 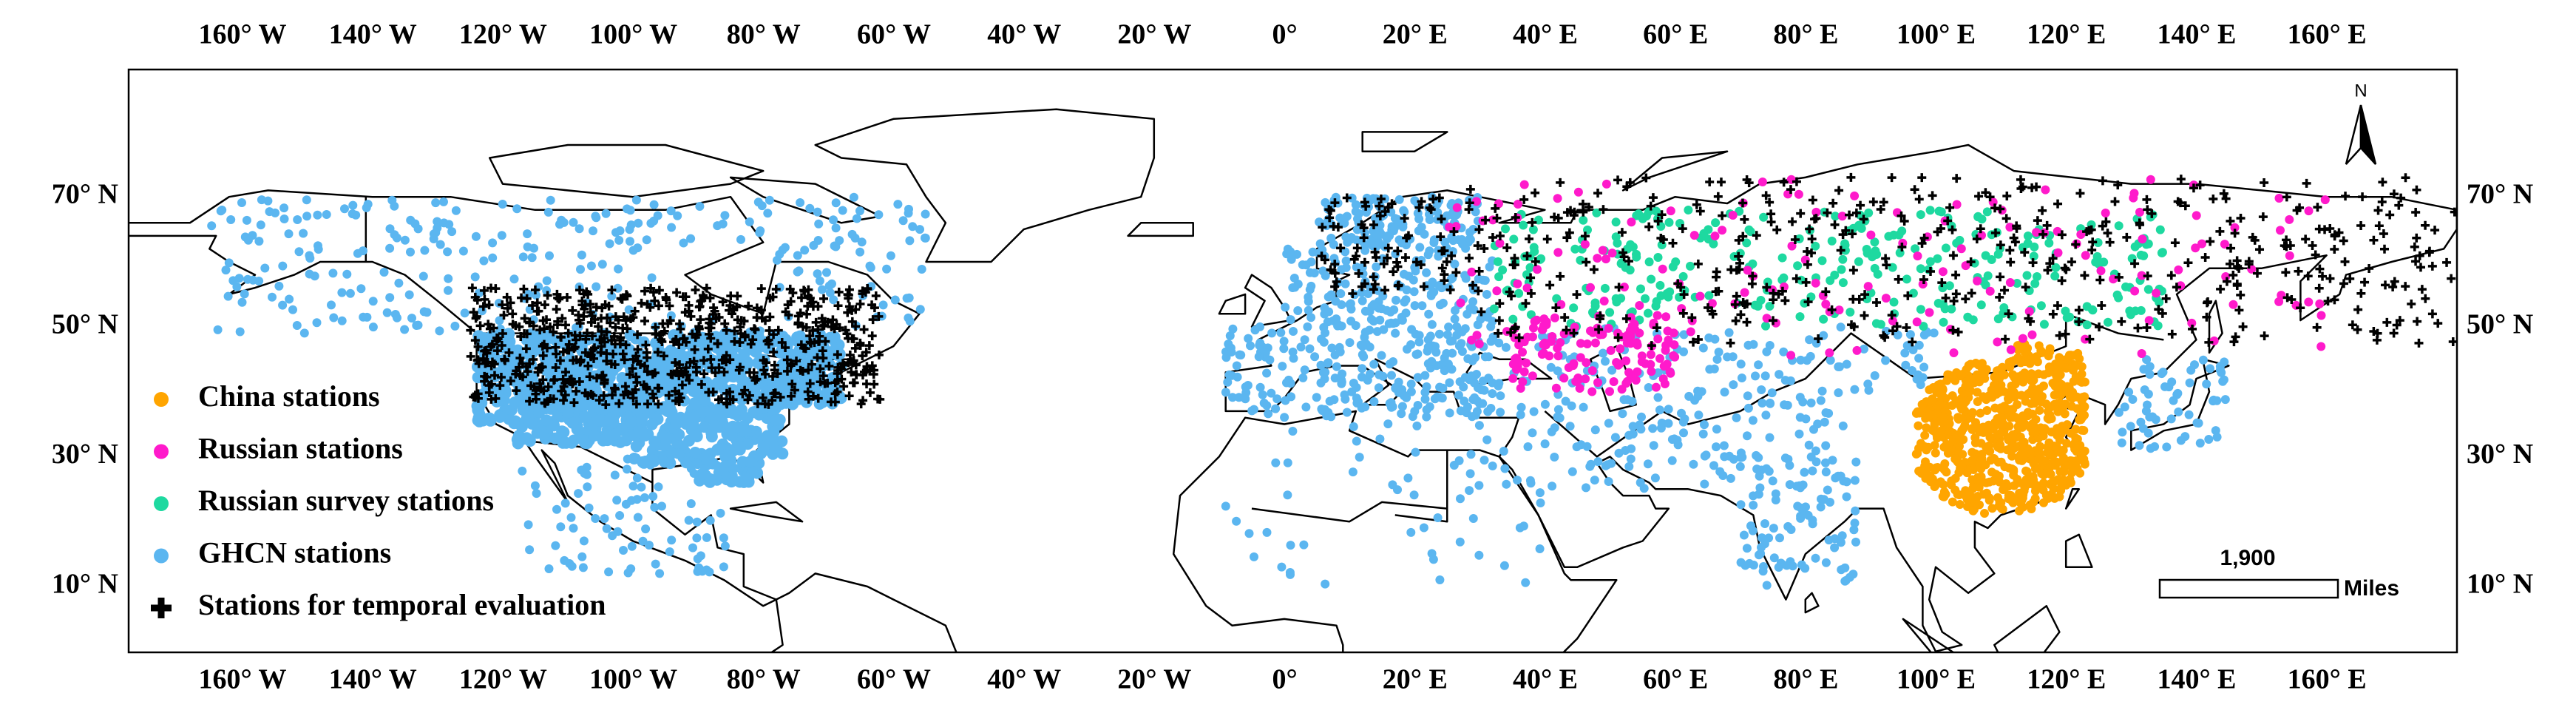 I want to click on lon-label-top: 80° W, so click(x=764, y=35).